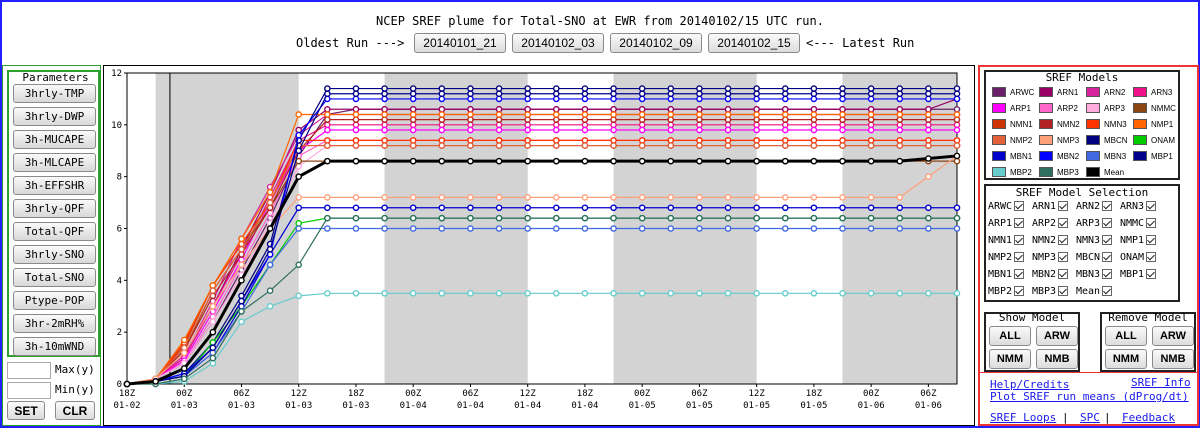  Describe the element at coordinates (1151, 223) in the screenshot. I see `select-checkbox-nmmc` at that location.